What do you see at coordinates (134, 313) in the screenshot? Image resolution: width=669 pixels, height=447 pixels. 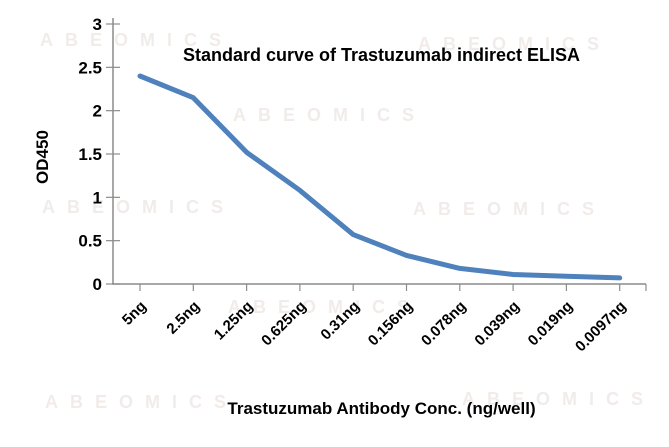 I see `x-tick-label: 5ng` at bounding box center [134, 313].